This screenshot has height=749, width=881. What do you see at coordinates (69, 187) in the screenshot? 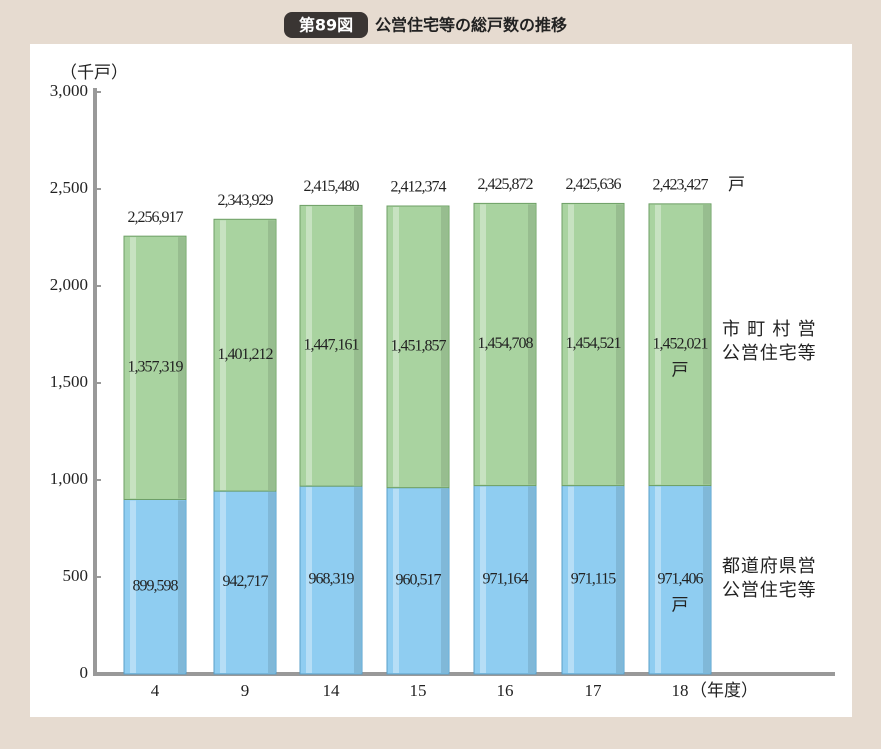
I see `y-tick-label: 2,500` at bounding box center [69, 187].